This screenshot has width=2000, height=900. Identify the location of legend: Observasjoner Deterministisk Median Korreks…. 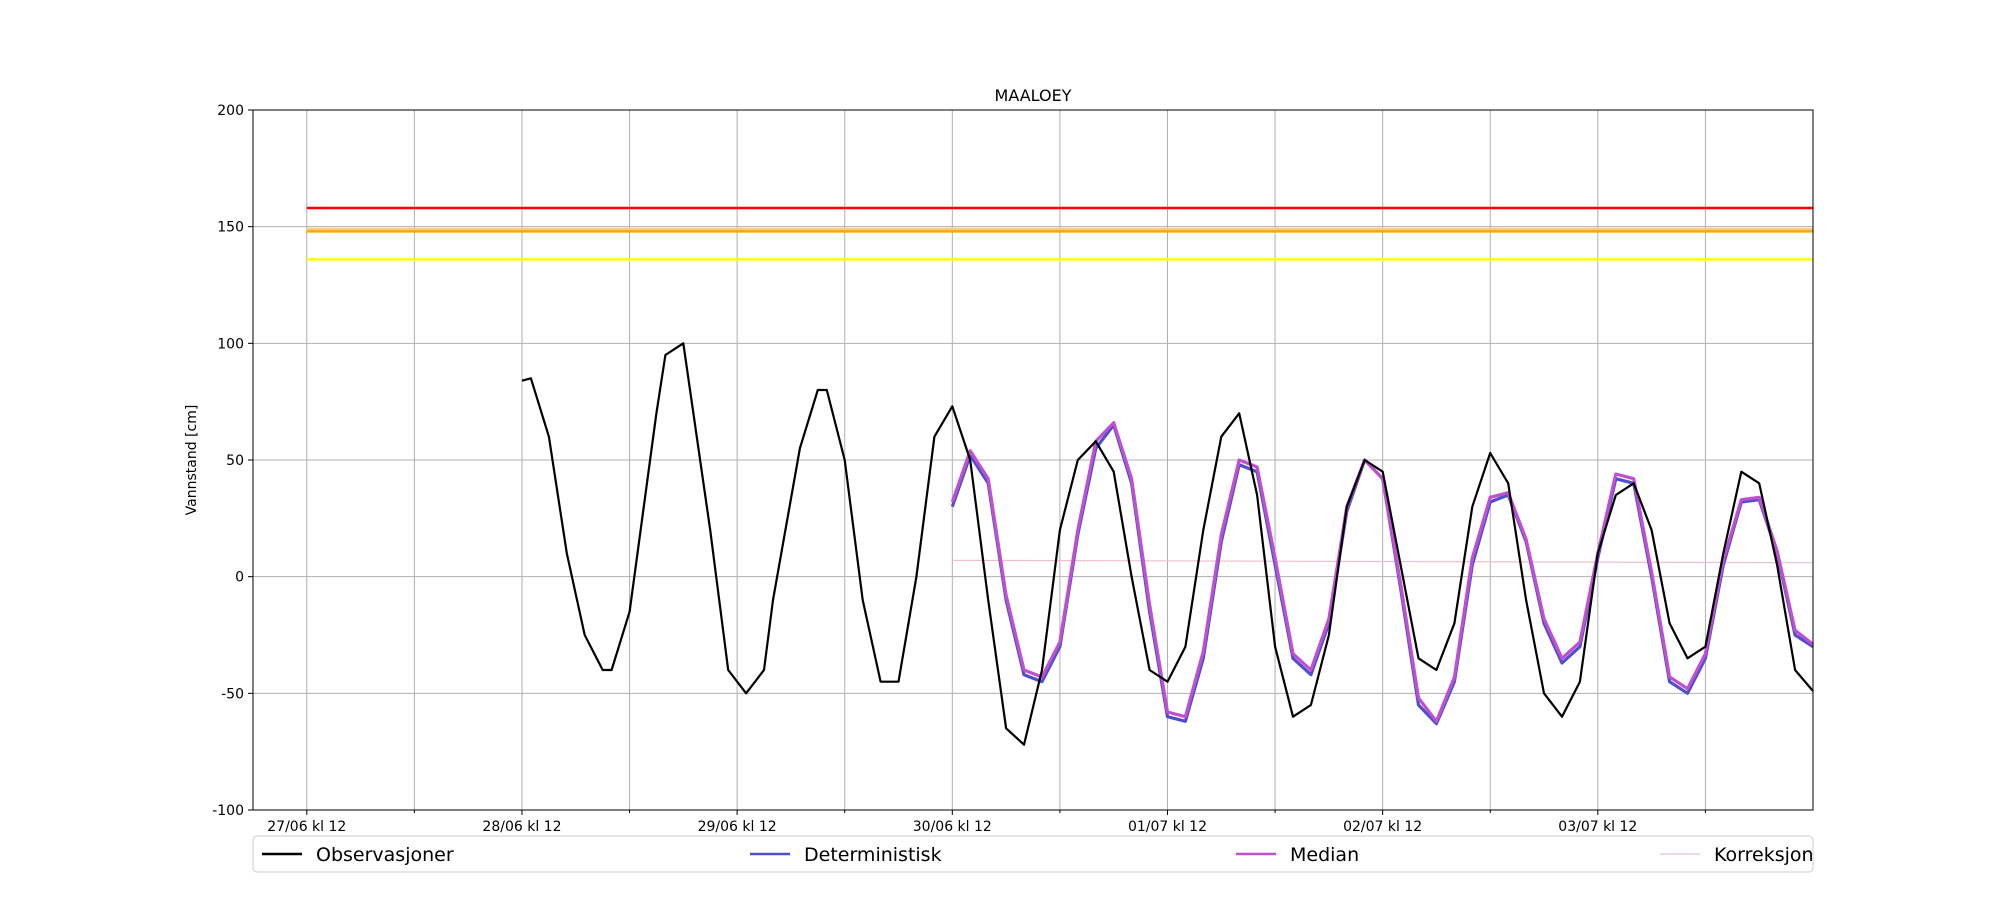
(1033, 854).